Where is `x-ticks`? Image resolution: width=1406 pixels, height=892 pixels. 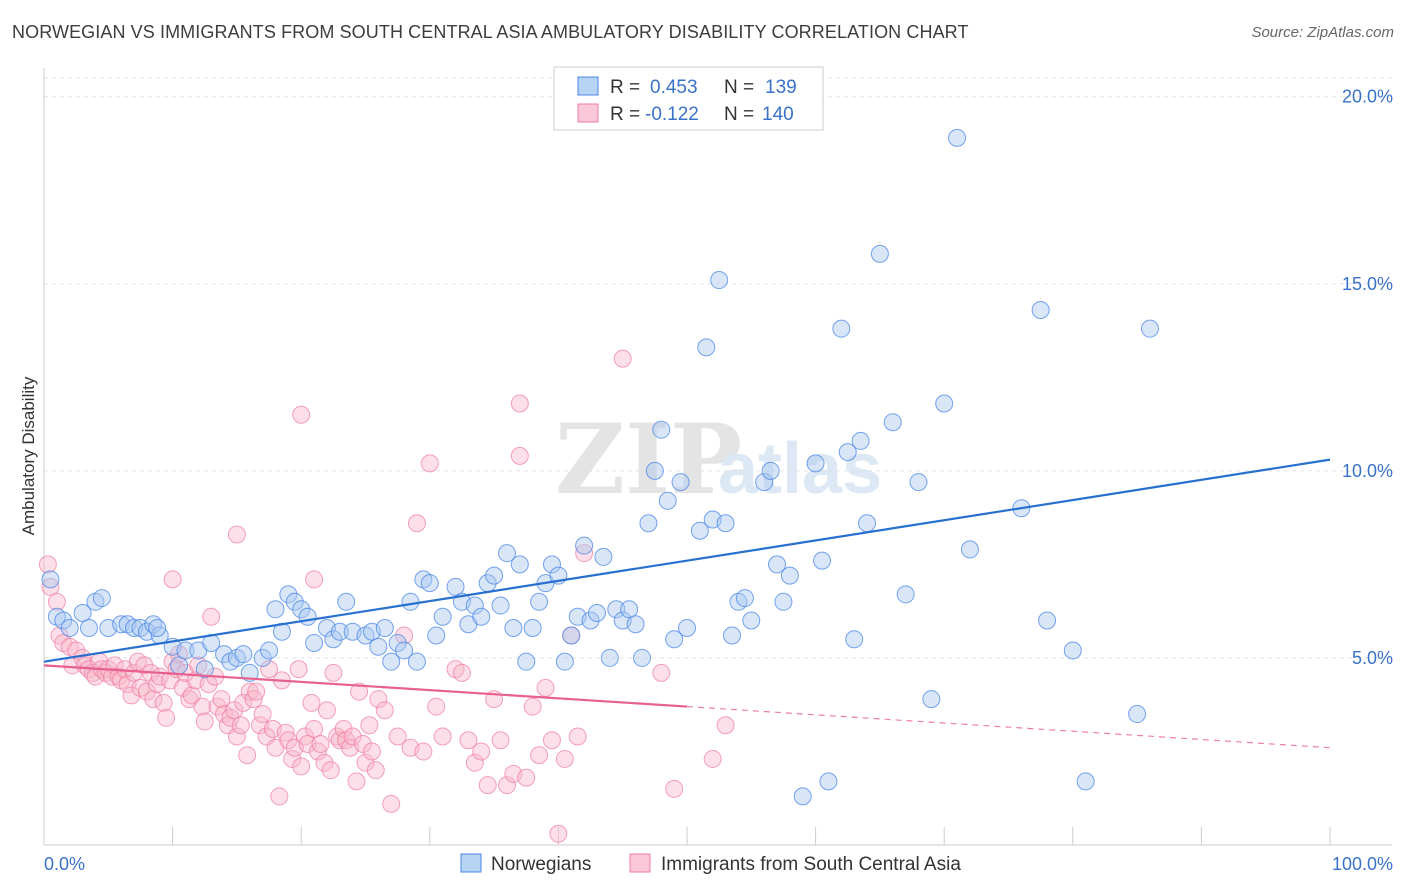 x-ticks is located at coordinates (751, 836).